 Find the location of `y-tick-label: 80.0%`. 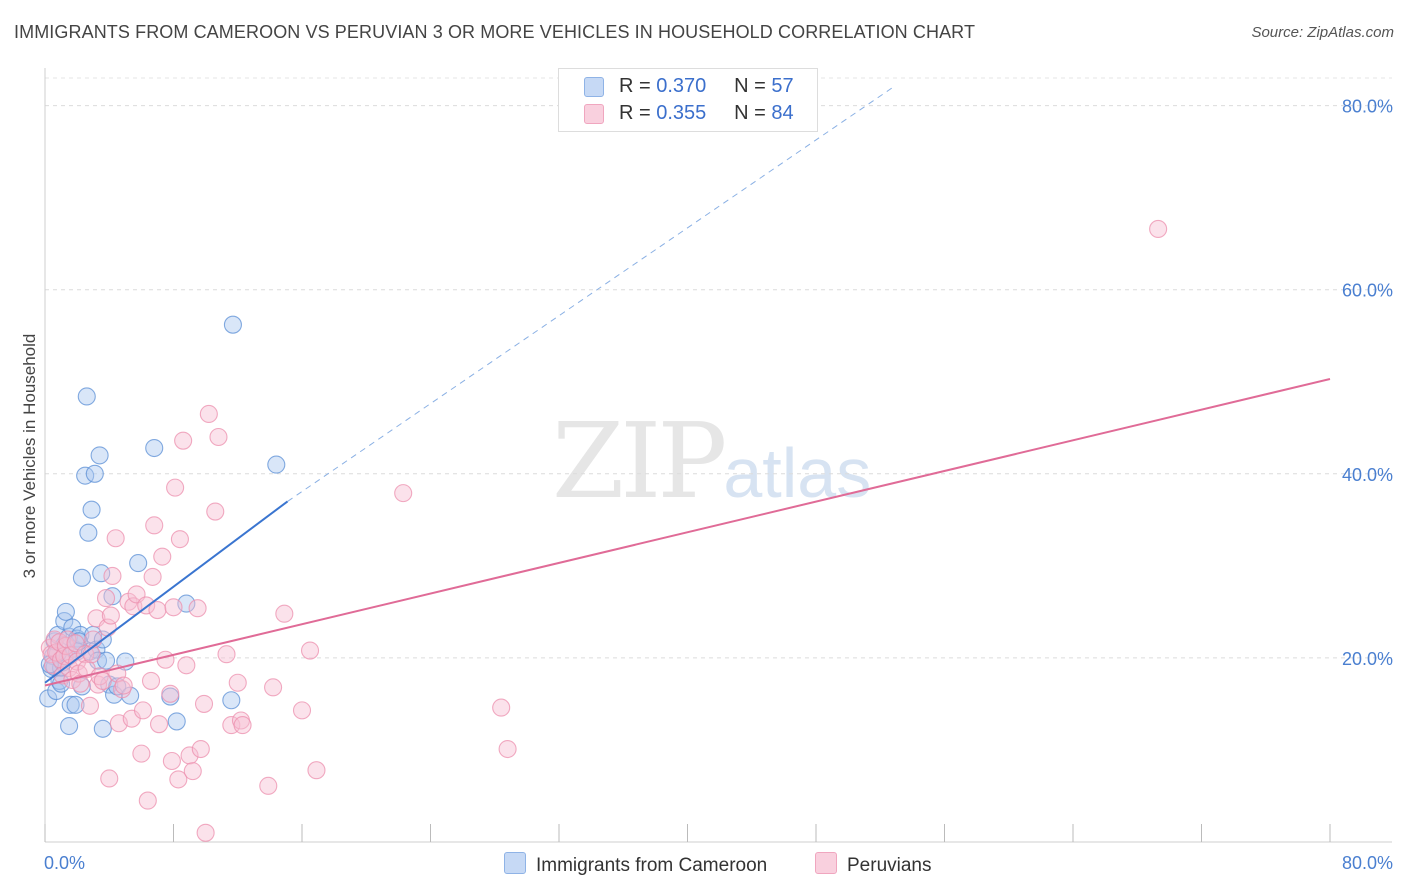

y-tick-label: 80.0% is located at coordinates (1367, 107).